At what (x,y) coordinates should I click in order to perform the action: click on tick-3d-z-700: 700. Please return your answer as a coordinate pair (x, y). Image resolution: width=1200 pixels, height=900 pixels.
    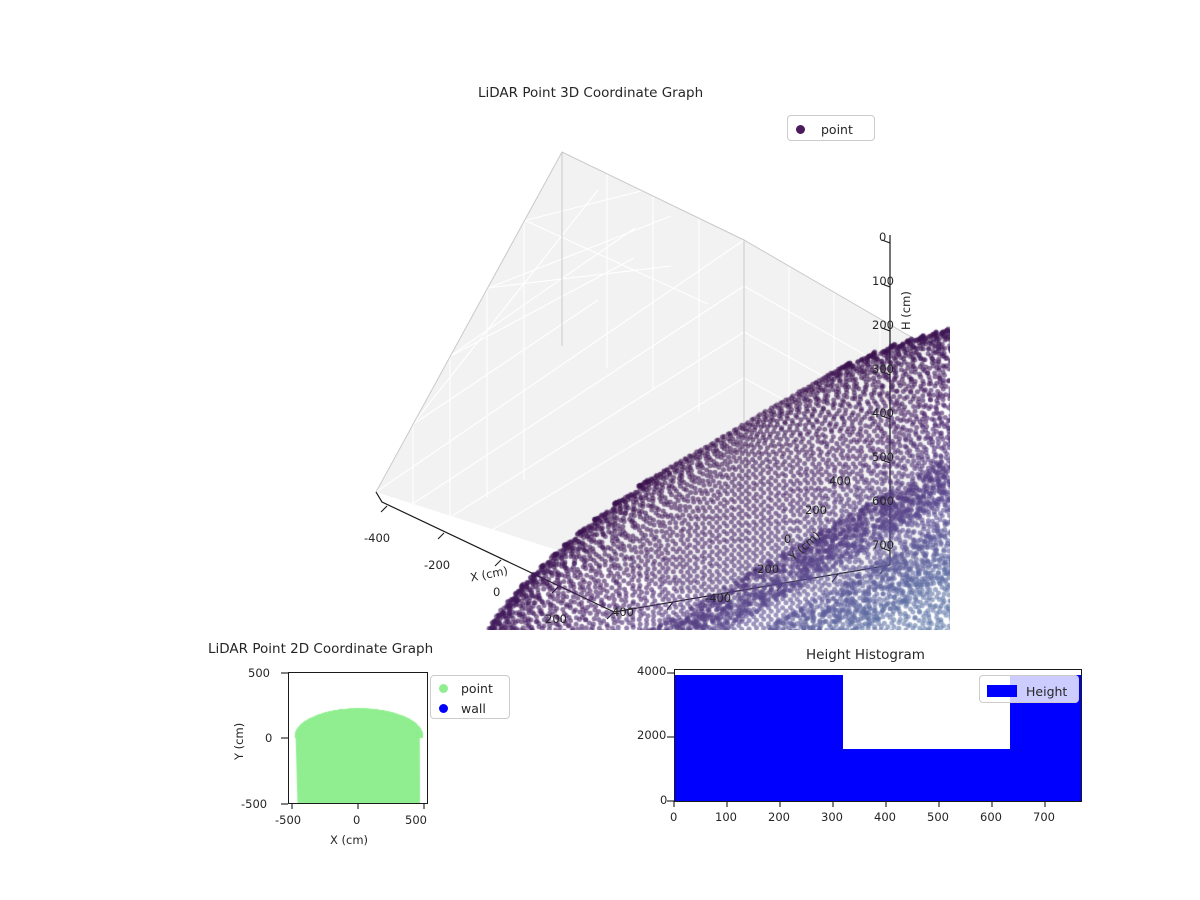
    Looking at the image, I should click on (883, 545).